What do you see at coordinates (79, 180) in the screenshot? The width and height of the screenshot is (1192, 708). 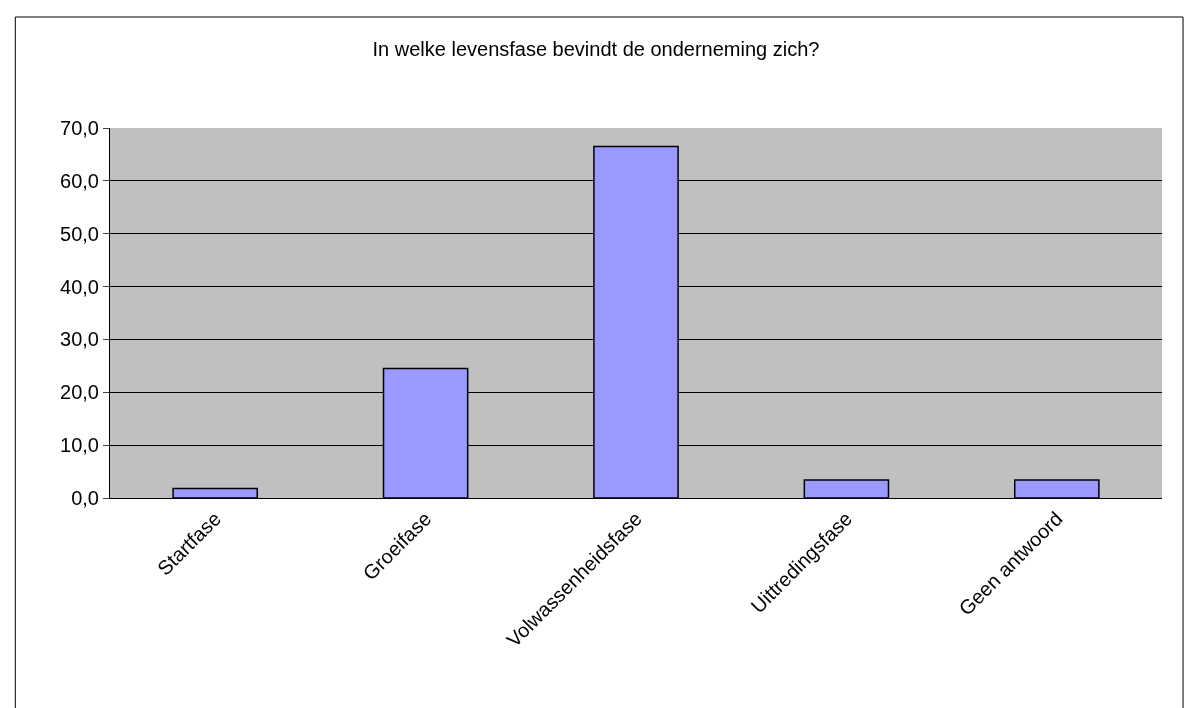 I see `y-tick-label: 60,0` at bounding box center [79, 180].